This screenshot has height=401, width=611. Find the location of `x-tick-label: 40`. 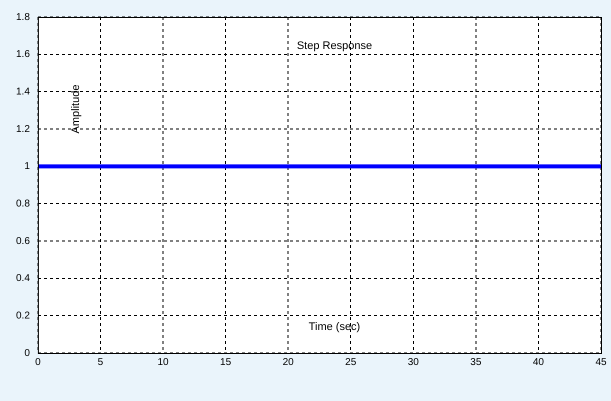

x-tick-label: 40 is located at coordinates (538, 362).